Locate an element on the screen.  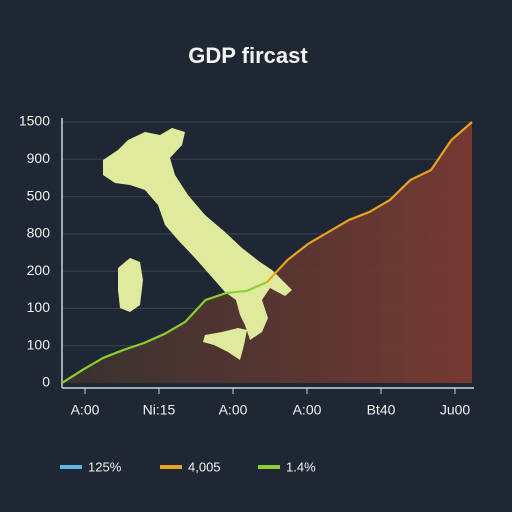
y-tick-label: 200 is located at coordinates (39, 270).